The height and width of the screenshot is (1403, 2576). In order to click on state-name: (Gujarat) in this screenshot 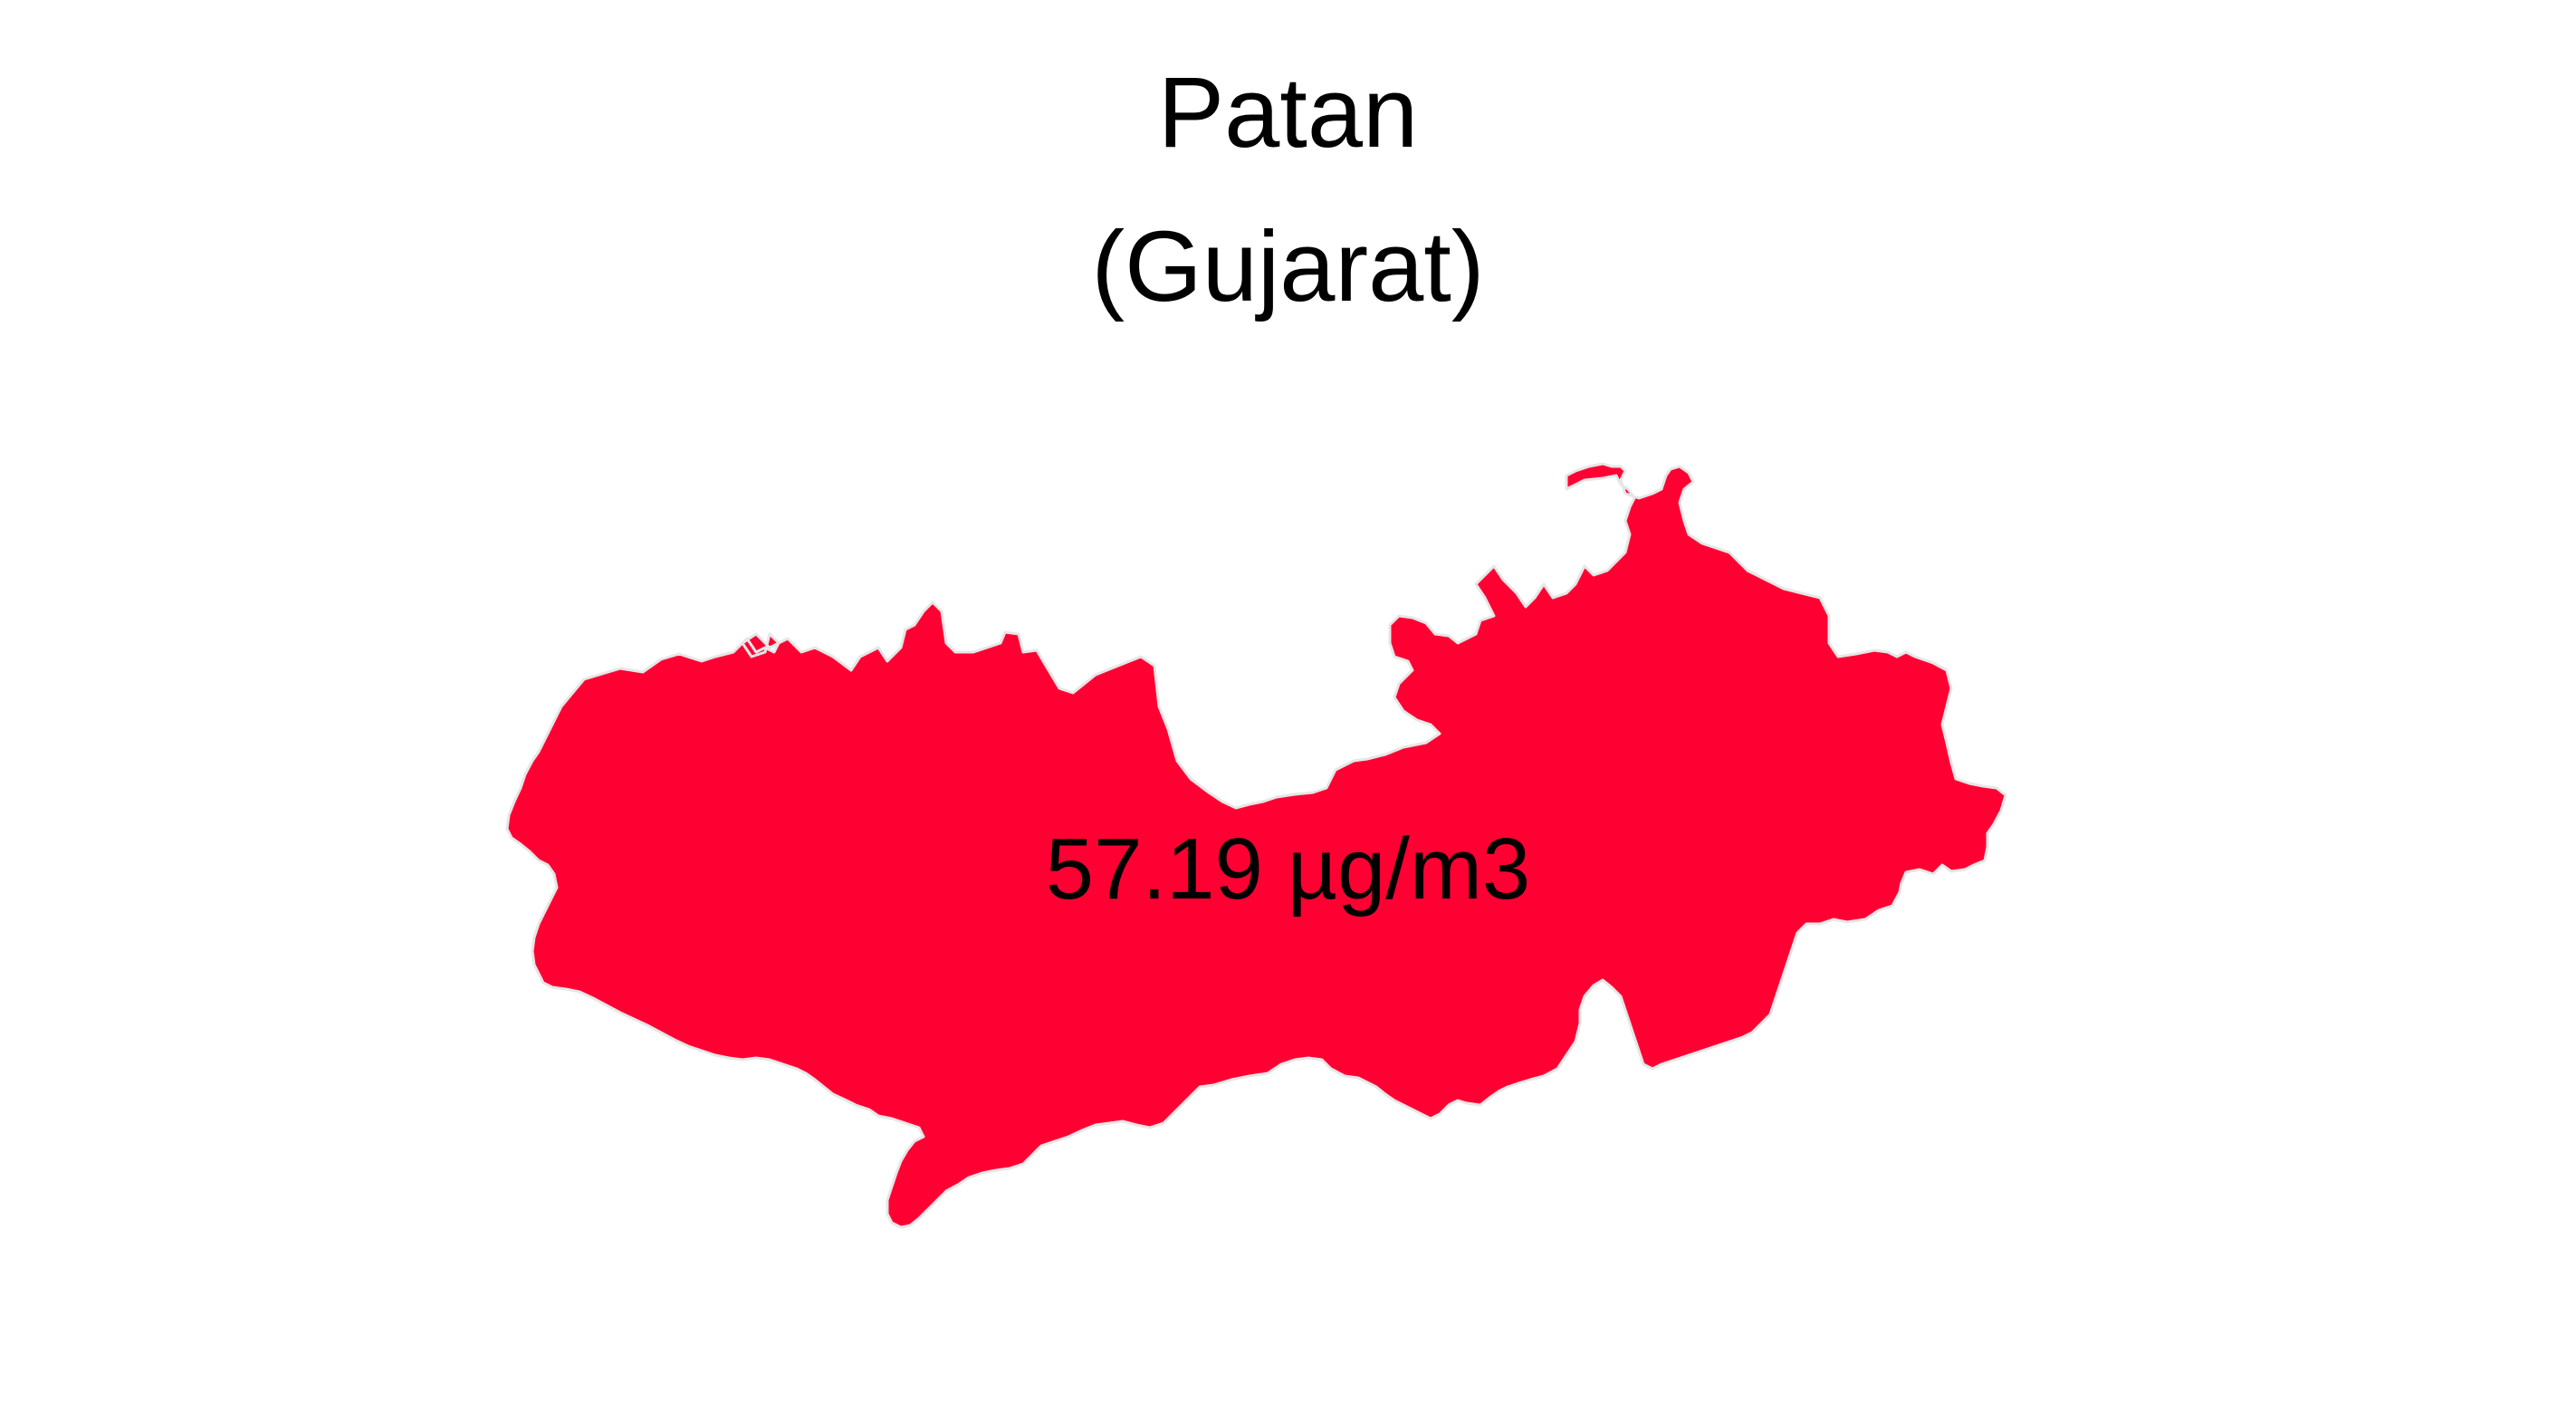, I will do `click(1288, 266)`.